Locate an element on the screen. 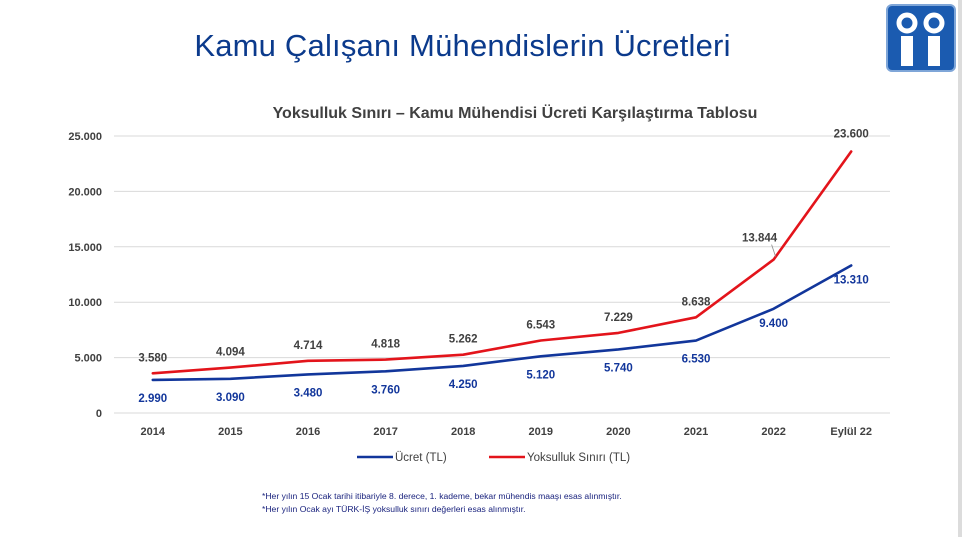  x-tick-label: 2022 is located at coordinates (773, 432).